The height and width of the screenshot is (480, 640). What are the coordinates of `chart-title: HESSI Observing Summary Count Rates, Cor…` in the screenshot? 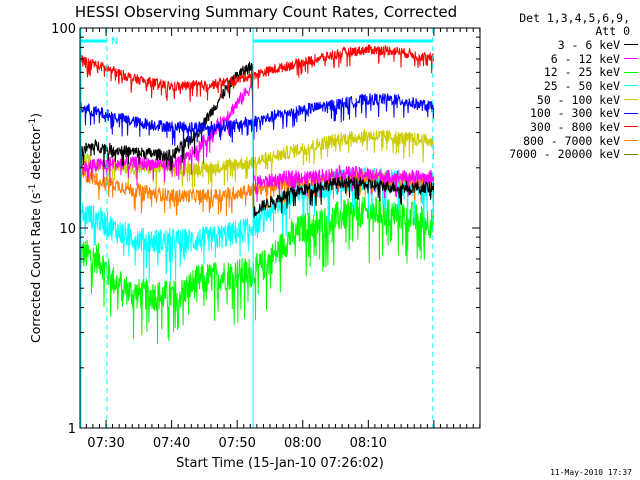 It's located at (266, 12).